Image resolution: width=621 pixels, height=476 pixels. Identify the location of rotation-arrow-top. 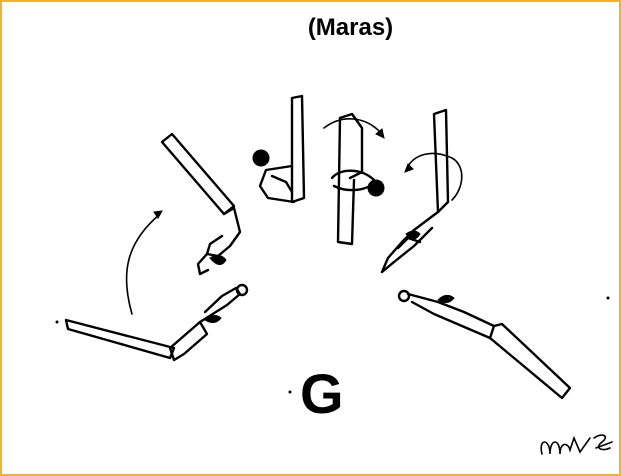
(354, 128).